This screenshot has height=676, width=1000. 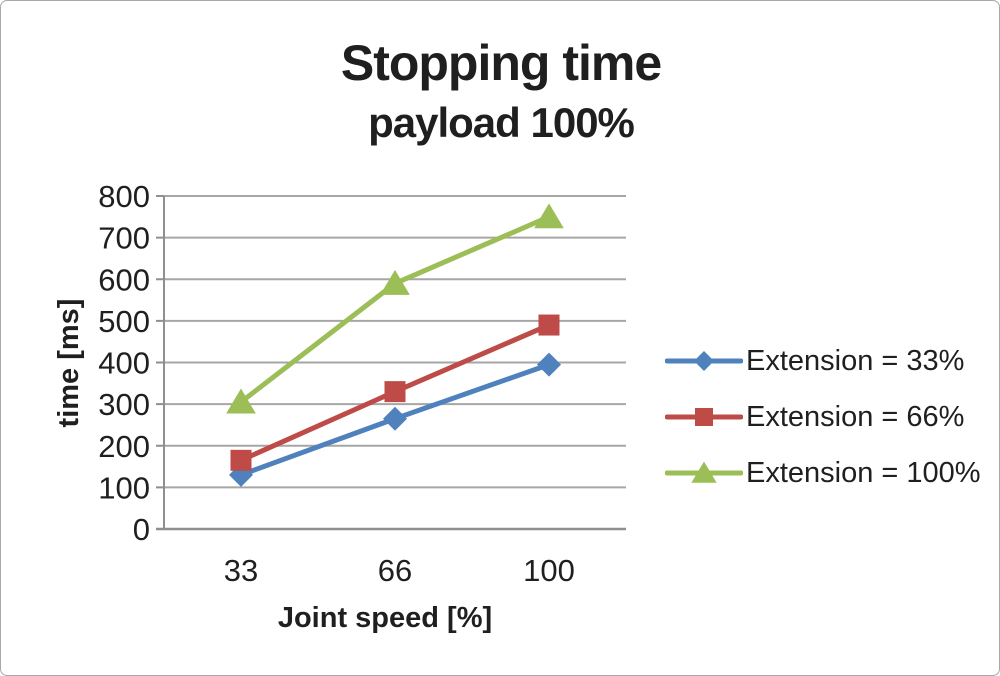 What do you see at coordinates (124, 321) in the screenshot?
I see `y-tick-label: 500` at bounding box center [124, 321].